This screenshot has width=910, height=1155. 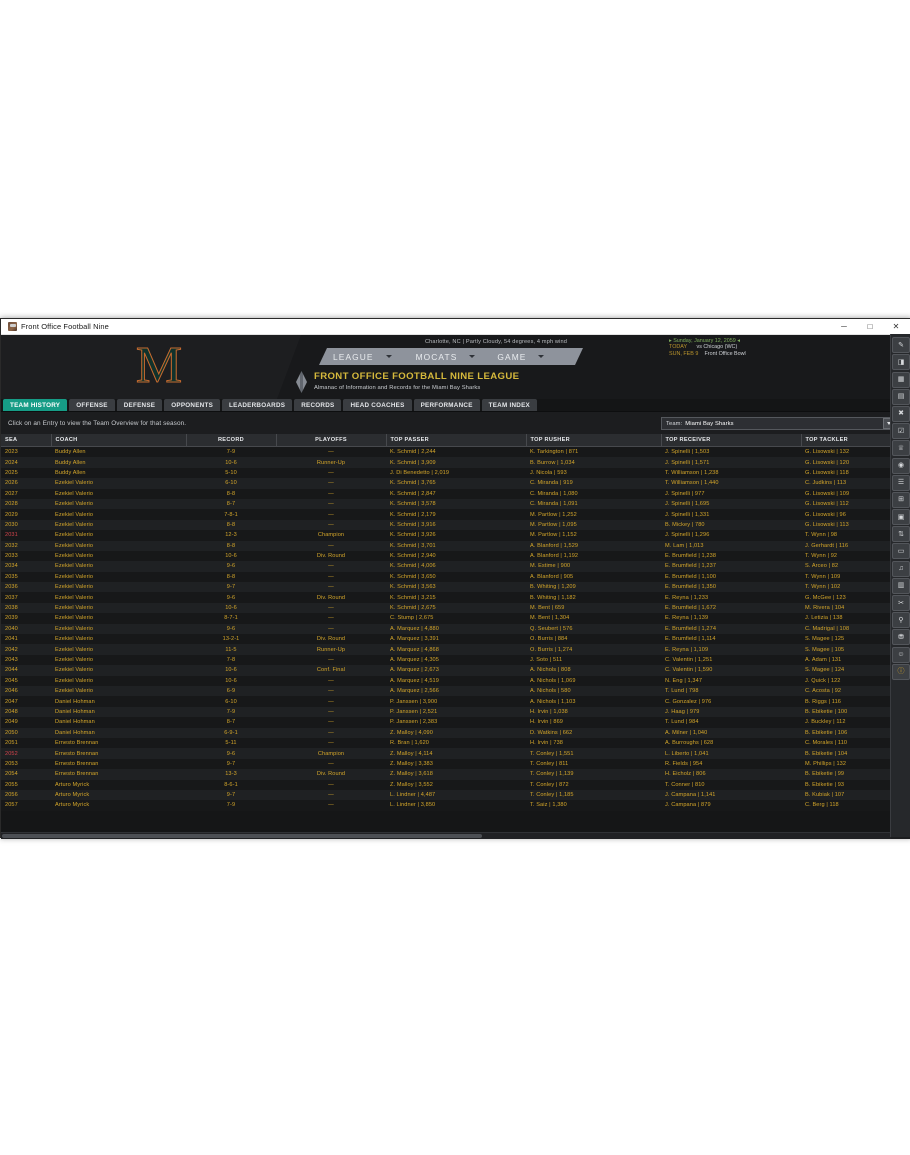 I want to click on schedule-next-row: SUN, FEB 9 Front Office Bowl, so click(x=707, y=354).